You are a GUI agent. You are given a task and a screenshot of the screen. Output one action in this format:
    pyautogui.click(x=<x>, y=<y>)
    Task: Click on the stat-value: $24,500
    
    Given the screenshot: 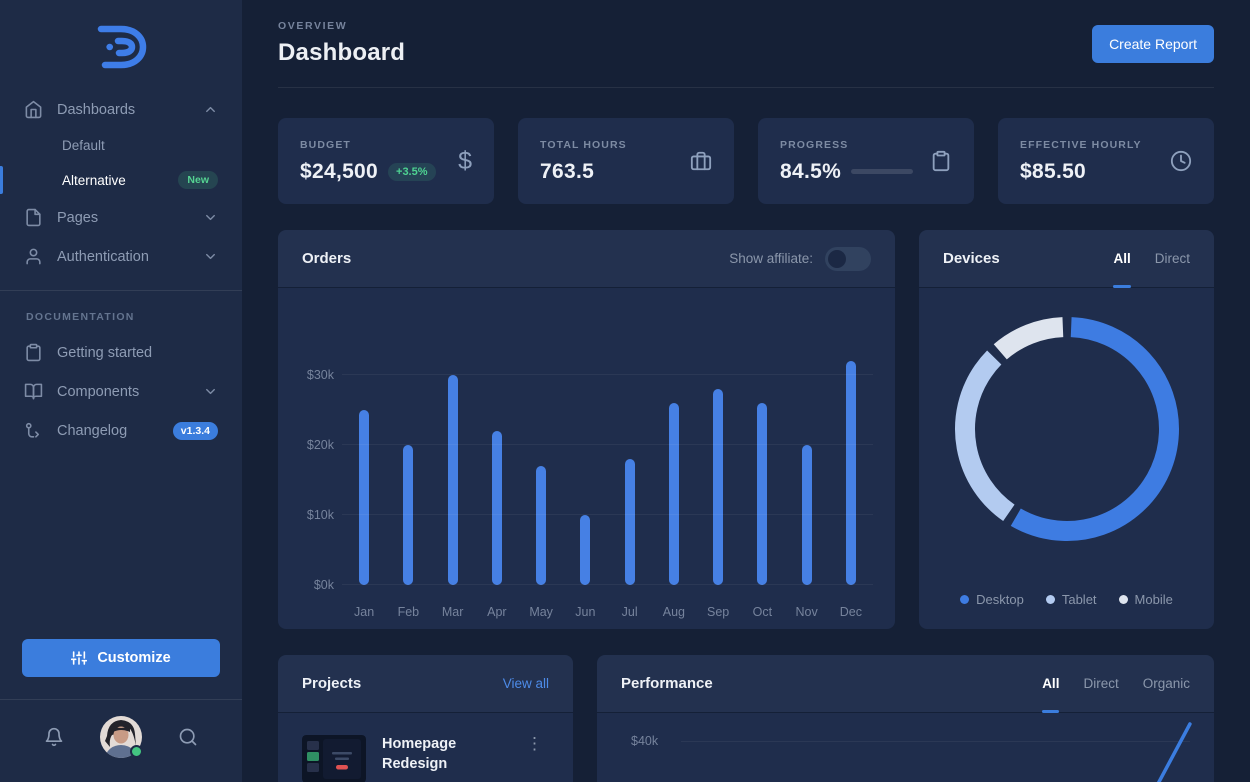 What is the action you would take?
    pyautogui.click(x=339, y=171)
    